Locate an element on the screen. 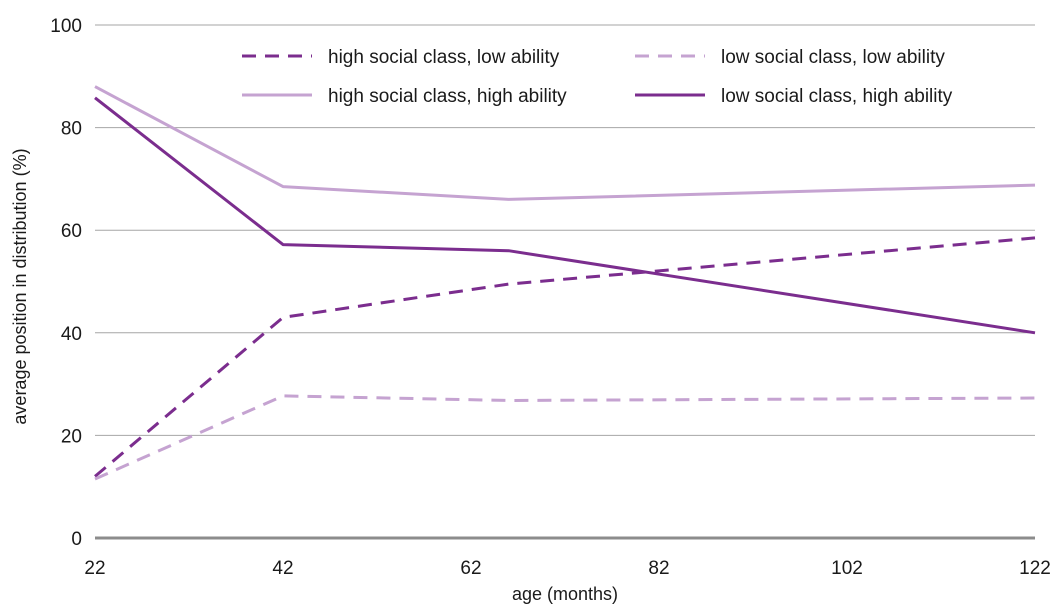 This screenshot has width=1057, height=606. x-tick-label: 42 is located at coordinates (282, 568).